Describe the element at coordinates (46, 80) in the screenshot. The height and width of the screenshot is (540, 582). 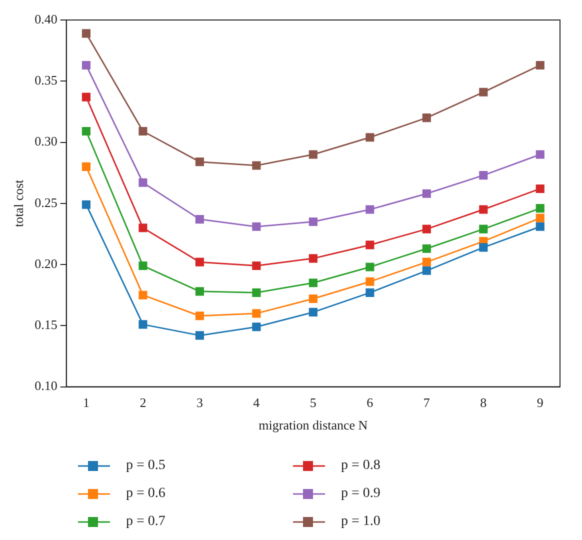
I see `y-tick-label: 0.35` at that location.